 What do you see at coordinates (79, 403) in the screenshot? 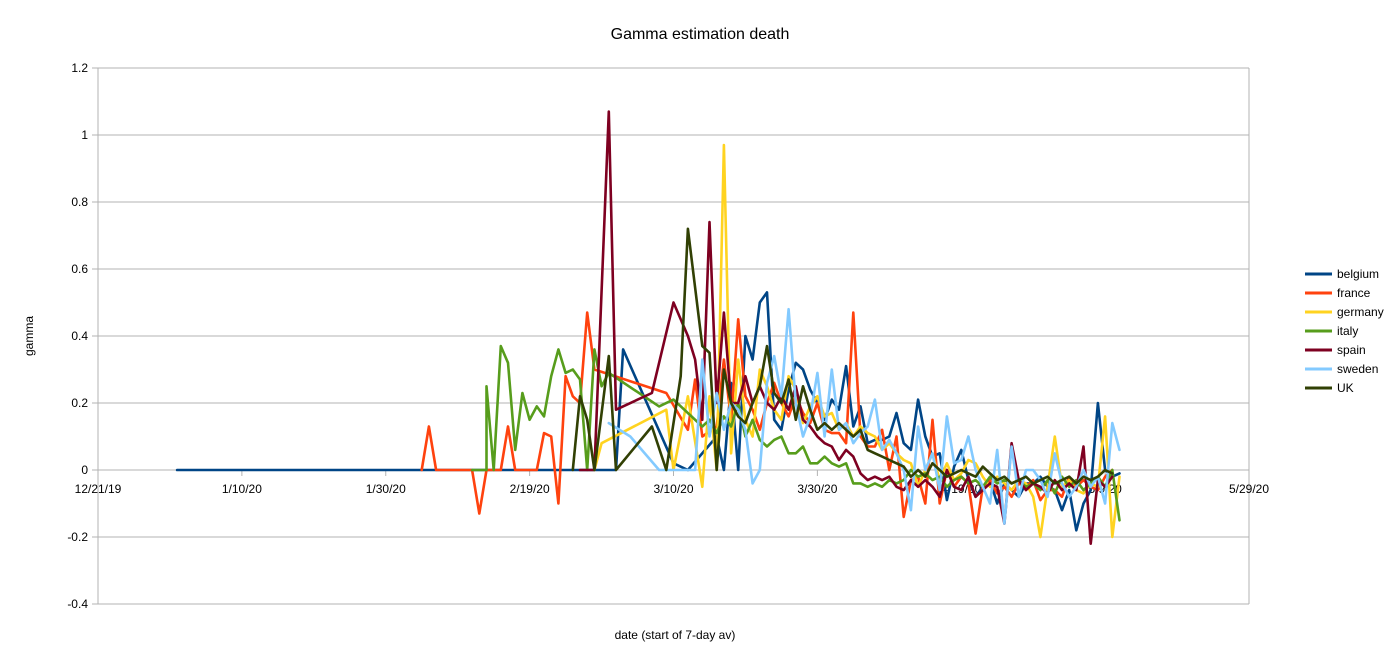
I see `y-tick-label: 0.2` at bounding box center [79, 403].